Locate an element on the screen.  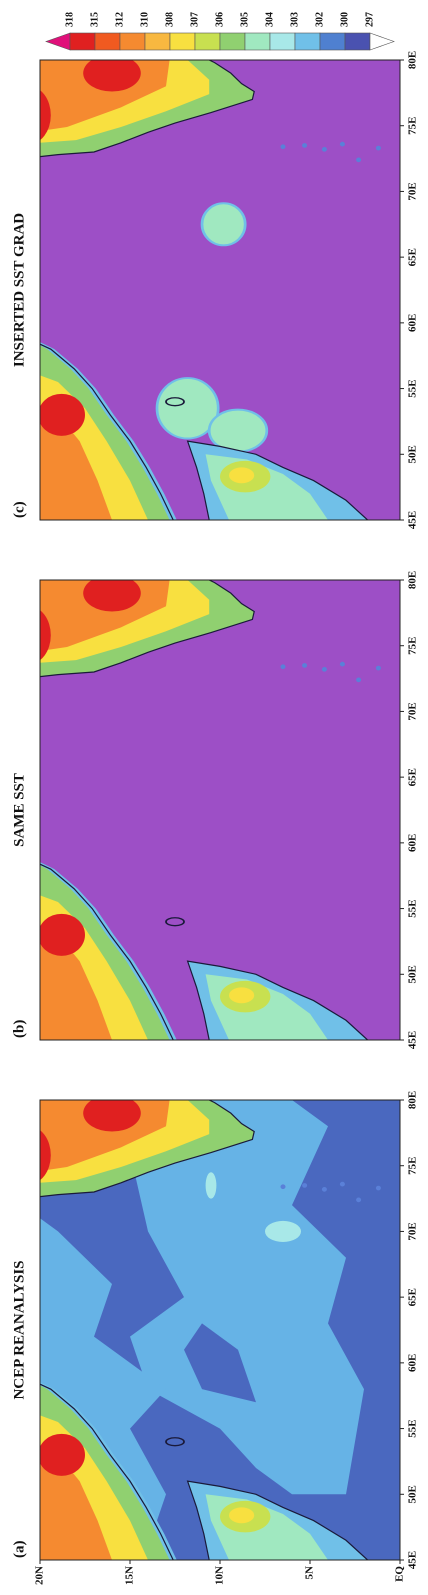
y-tick-label: 20N is located at coordinates (40, 1575).